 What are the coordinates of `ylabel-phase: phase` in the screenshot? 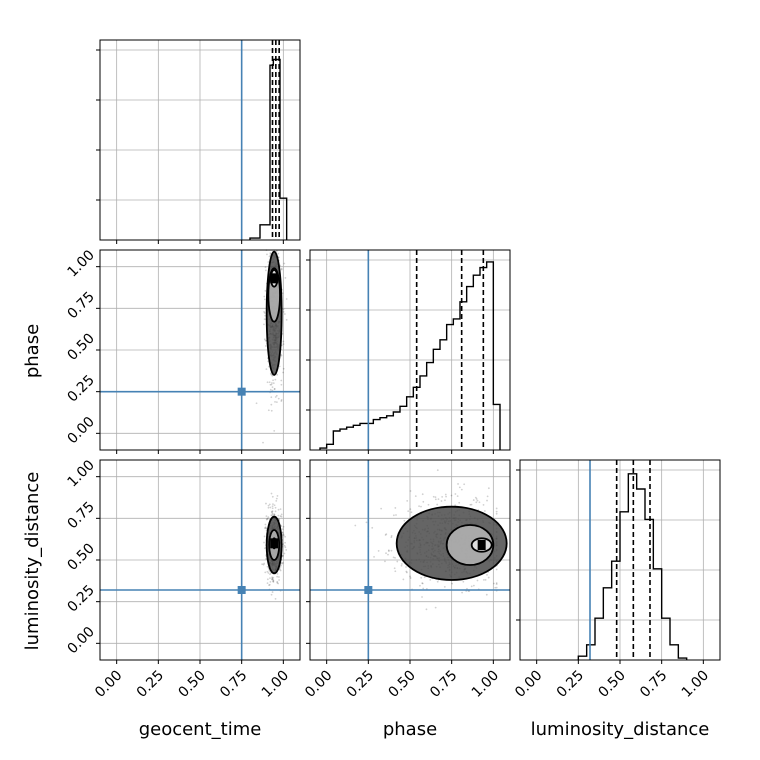 It's located at (32, 351).